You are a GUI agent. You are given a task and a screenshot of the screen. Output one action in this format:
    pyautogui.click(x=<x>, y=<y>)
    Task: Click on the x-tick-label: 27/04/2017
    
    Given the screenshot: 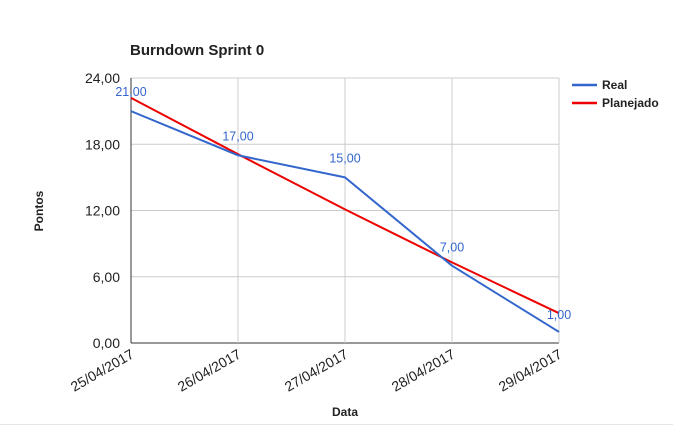 What is the action you would take?
    pyautogui.click(x=316, y=370)
    